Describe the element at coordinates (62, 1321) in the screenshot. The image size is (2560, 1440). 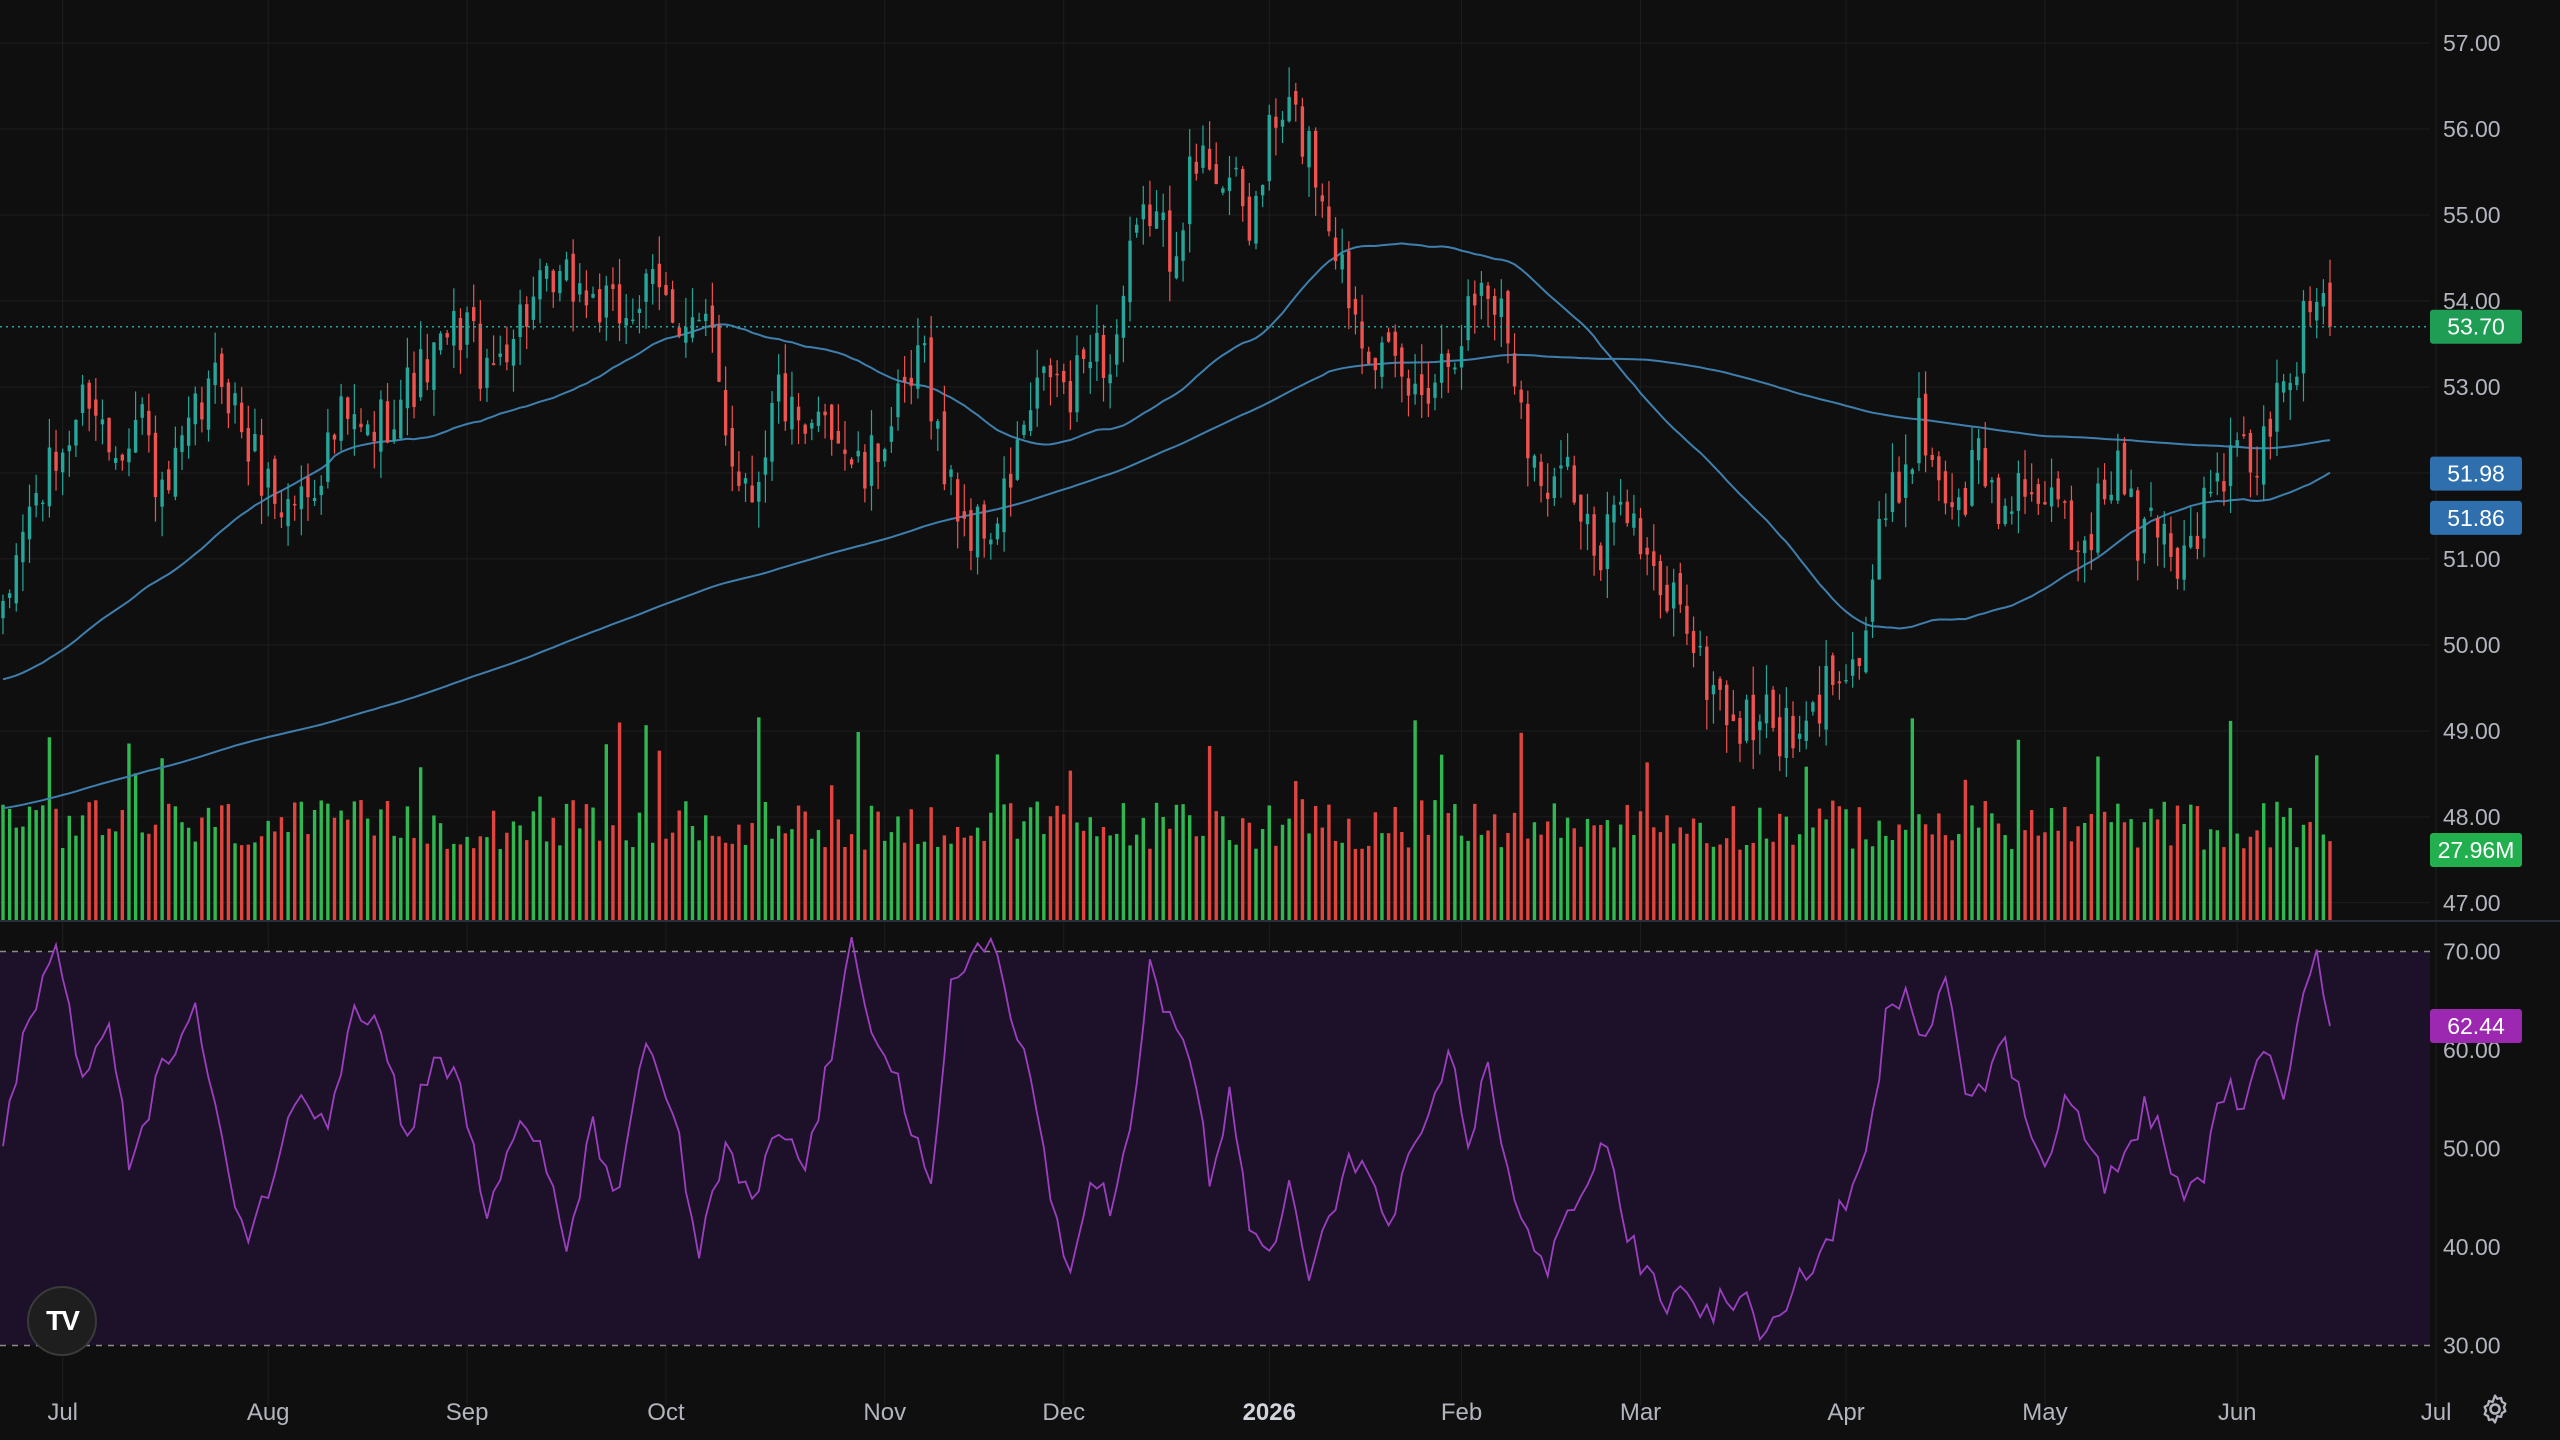
I see `tradingview-logo: TV` at that location.